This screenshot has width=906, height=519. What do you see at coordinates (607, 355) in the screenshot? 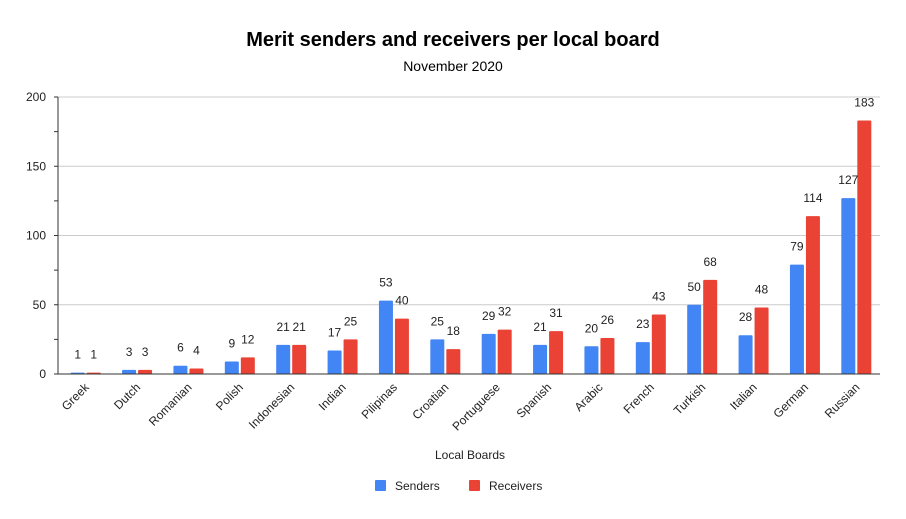
I see `bar-receivers-arabic` at bounding box center [607, 355].